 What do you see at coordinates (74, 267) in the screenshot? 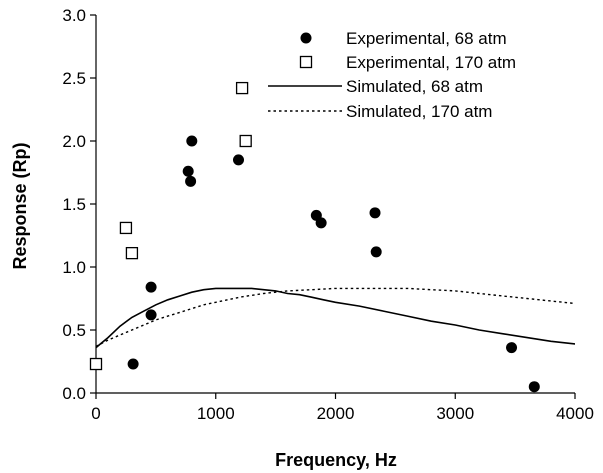
I see `y-tick-label: 1.0` at bounding box center [74, 267].